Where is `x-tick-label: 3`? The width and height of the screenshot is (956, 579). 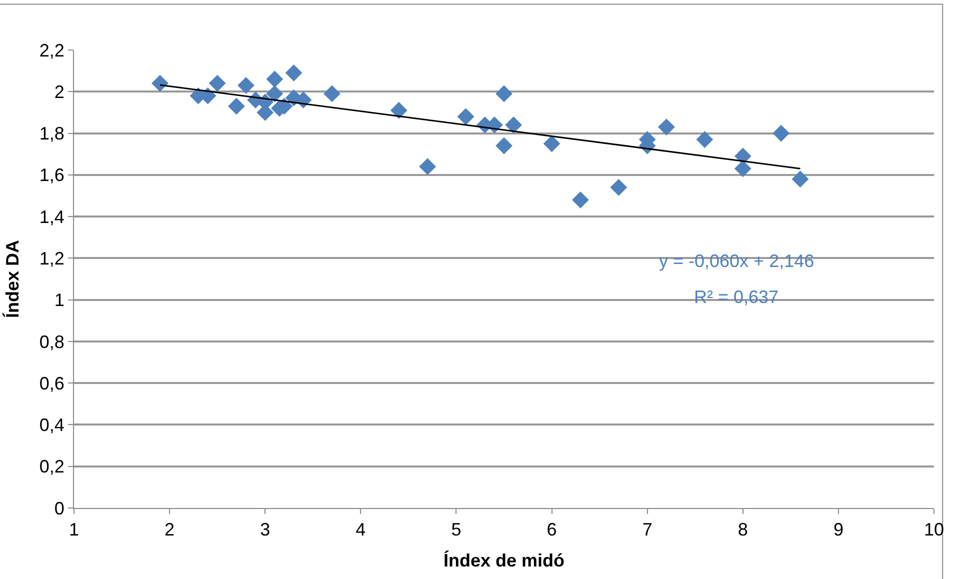
x-tick-label: 3 is located at coordinates (265, 530).